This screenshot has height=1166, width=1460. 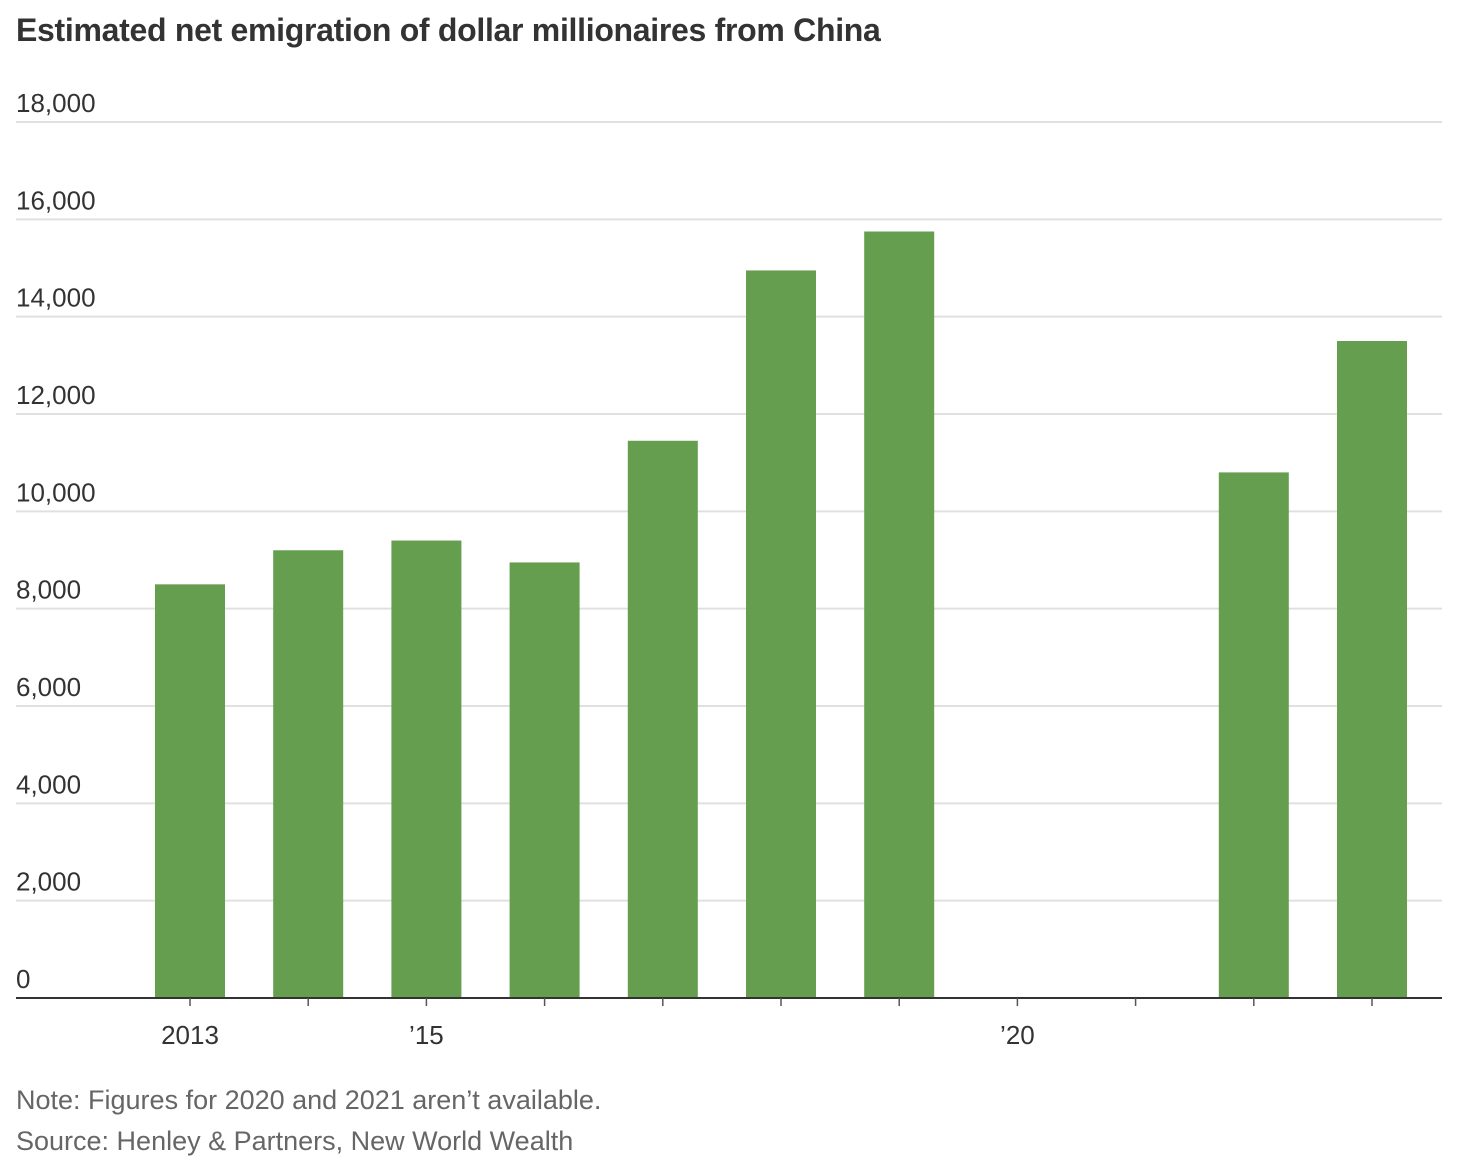 I want to click on bar-2018, so click(x=781, y=634).